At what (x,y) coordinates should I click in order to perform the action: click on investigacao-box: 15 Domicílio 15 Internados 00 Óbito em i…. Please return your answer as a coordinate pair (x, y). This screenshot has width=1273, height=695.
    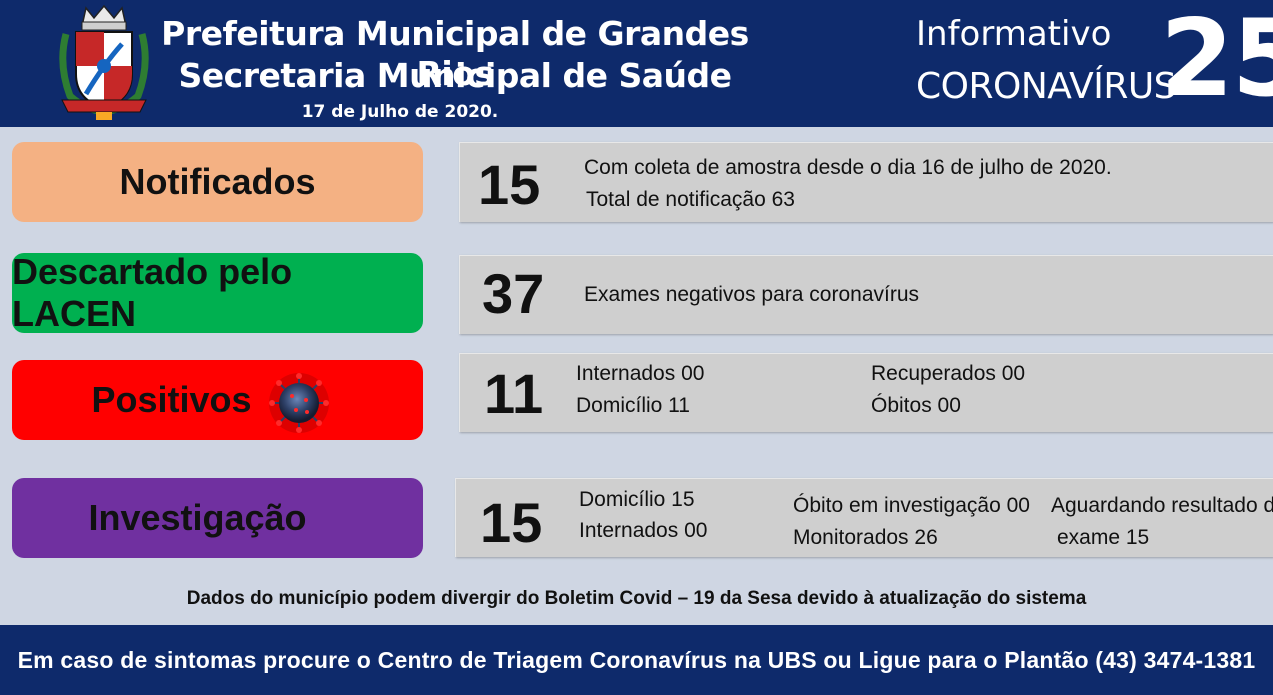
    Looking at the image, I should click on (864, 517).